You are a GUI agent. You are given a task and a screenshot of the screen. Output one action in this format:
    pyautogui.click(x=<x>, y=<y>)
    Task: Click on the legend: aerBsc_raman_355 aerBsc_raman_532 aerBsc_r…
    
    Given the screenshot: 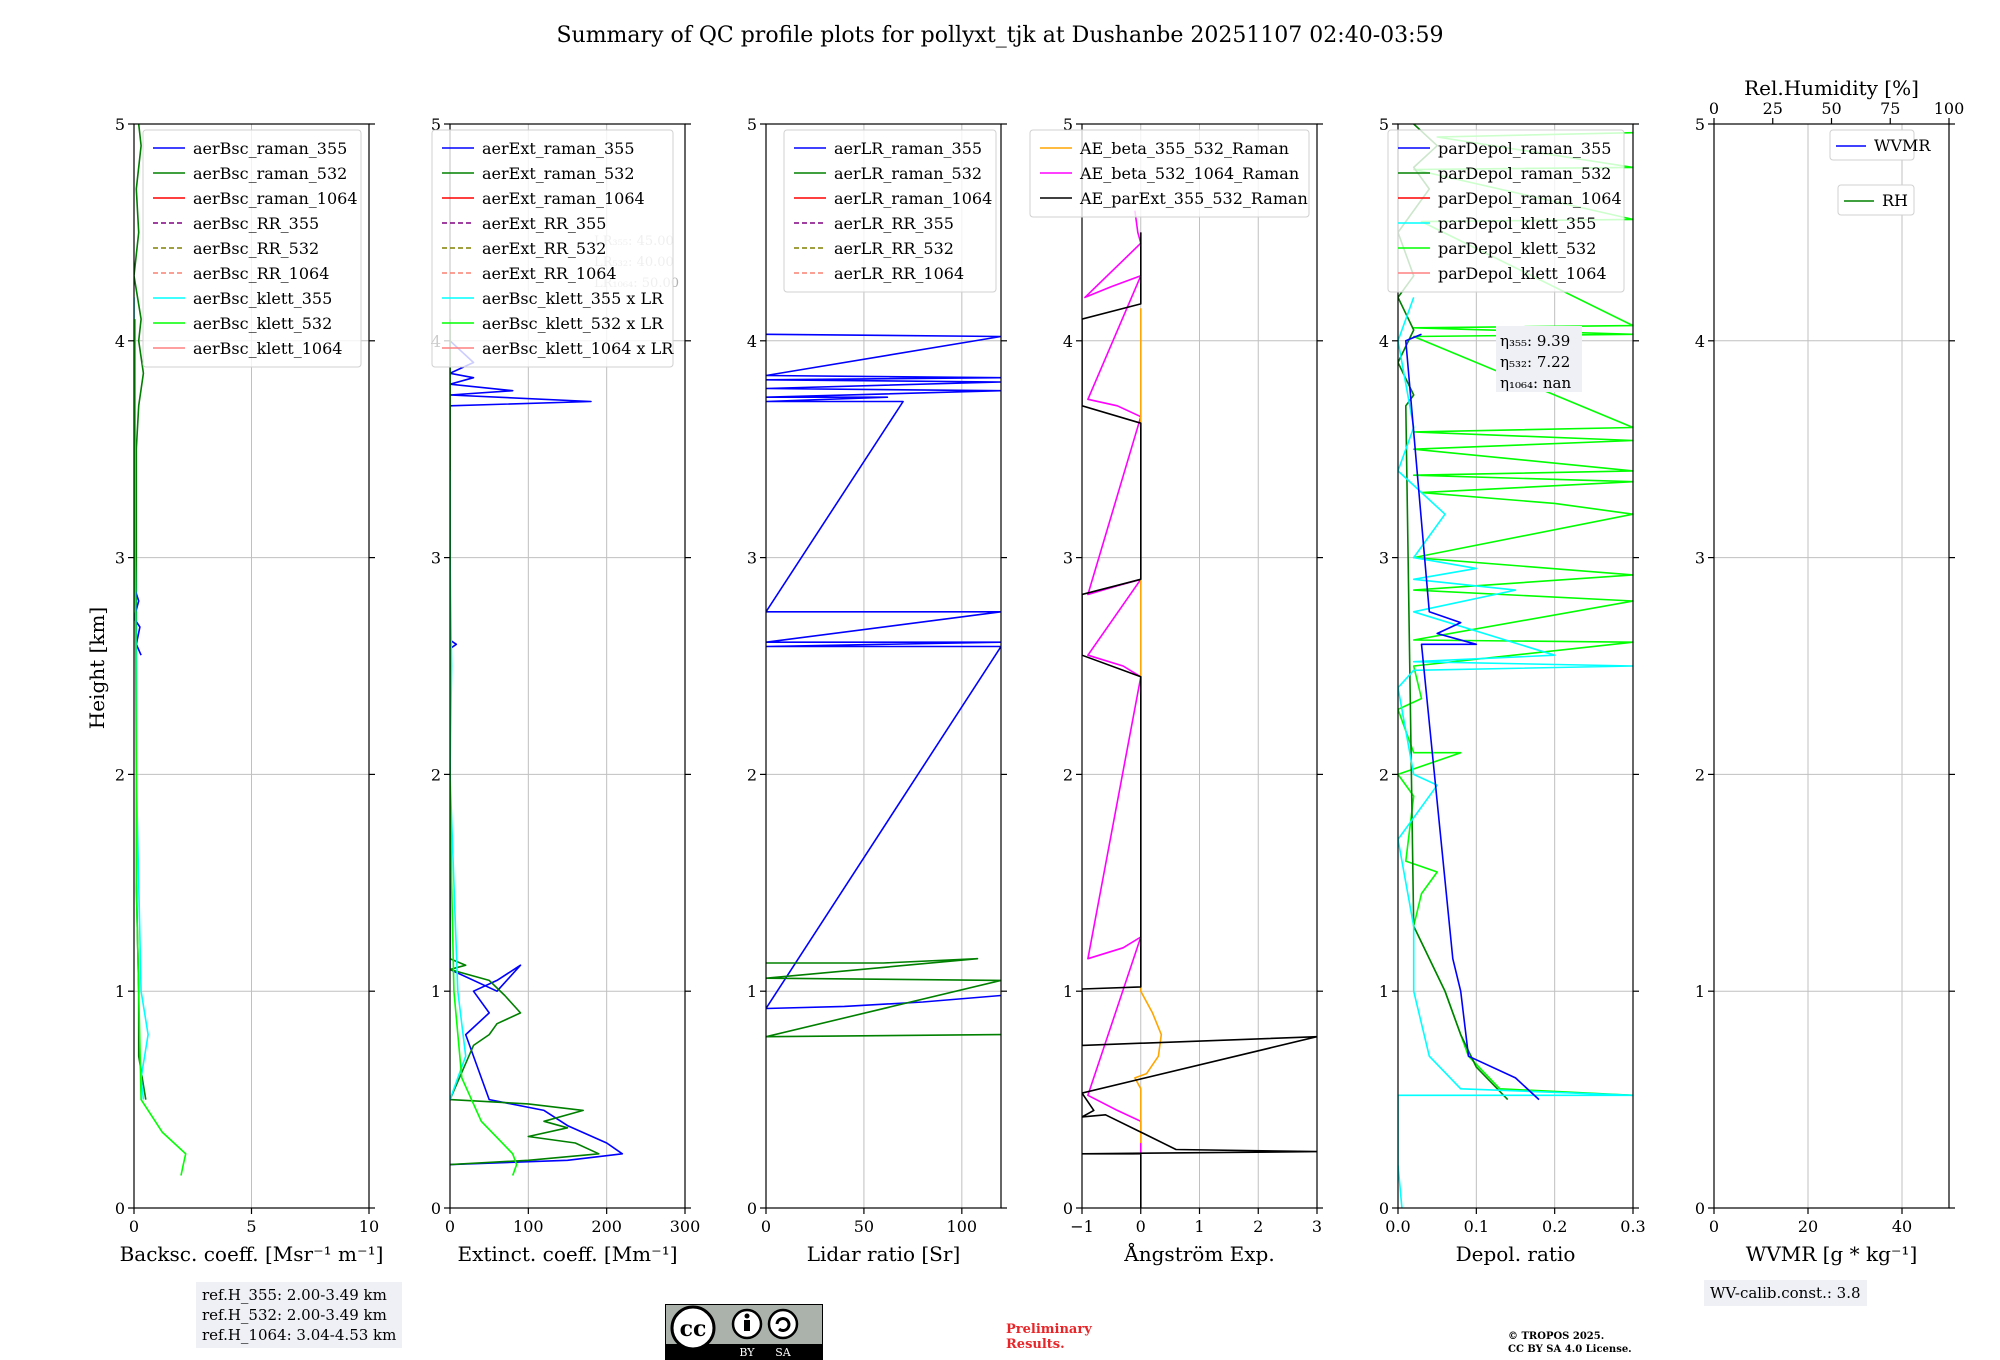 What is the action you would take?
    pyautogui.click(x=252, y=248)
    